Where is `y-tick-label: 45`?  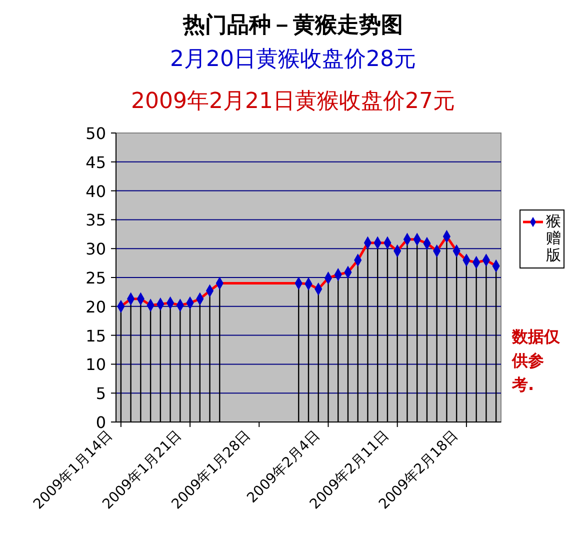 y-tick-label: 45 is located at coordinates (96, 162).